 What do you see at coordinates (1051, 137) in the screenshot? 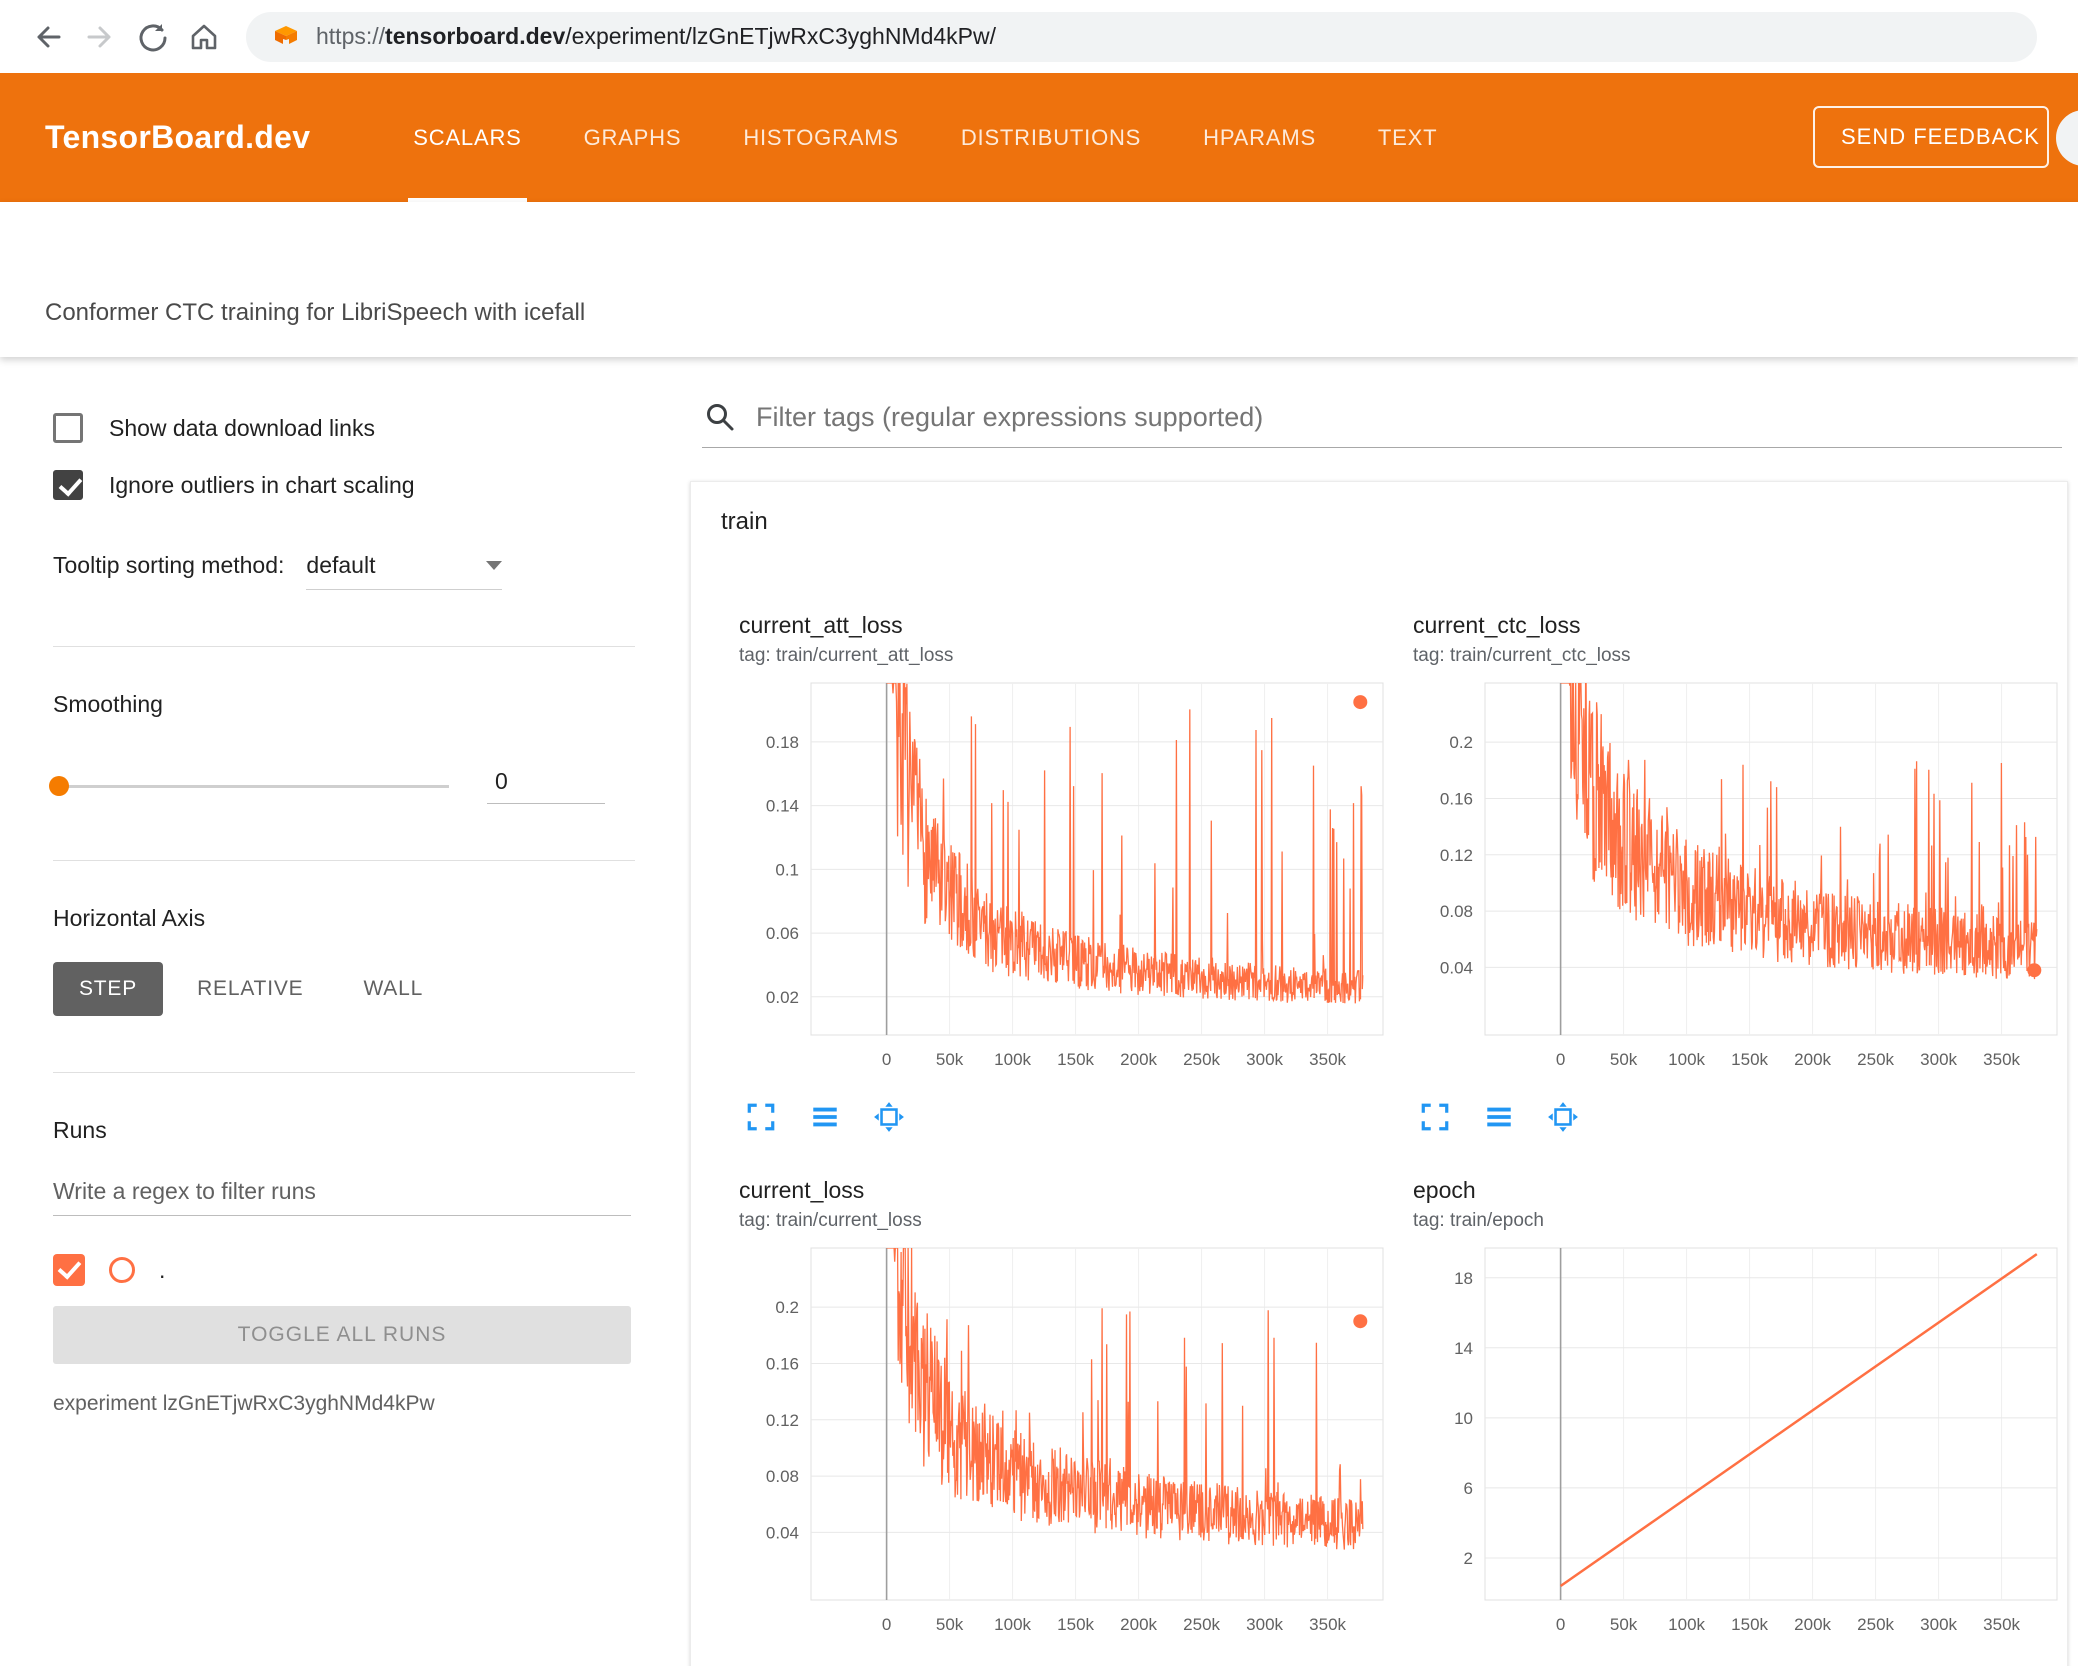
I see `tab-distributions: DISTRIBUTIONS` at bounding box center [1051, 137].